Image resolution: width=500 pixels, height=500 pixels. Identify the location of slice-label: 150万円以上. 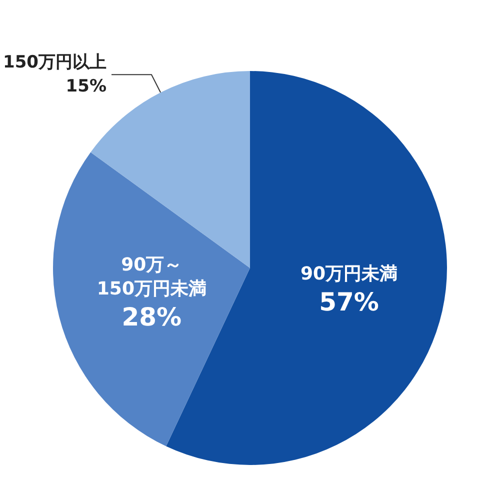
(54, 62).